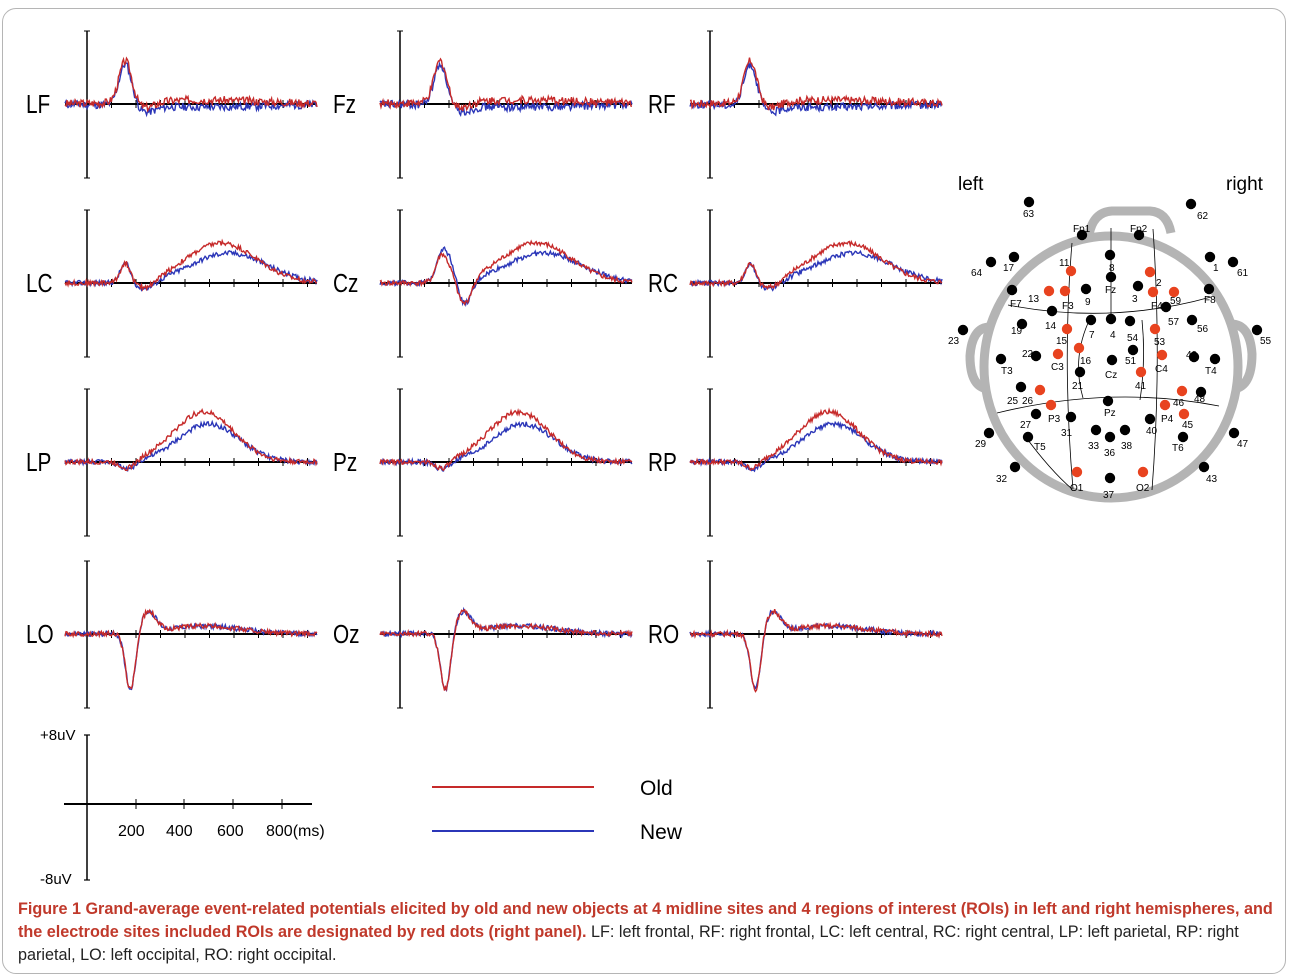 Image resolution: width=1290 pixels, height=979 pixels. I want to click on electrode-p4: P4, so click(1166, 412).